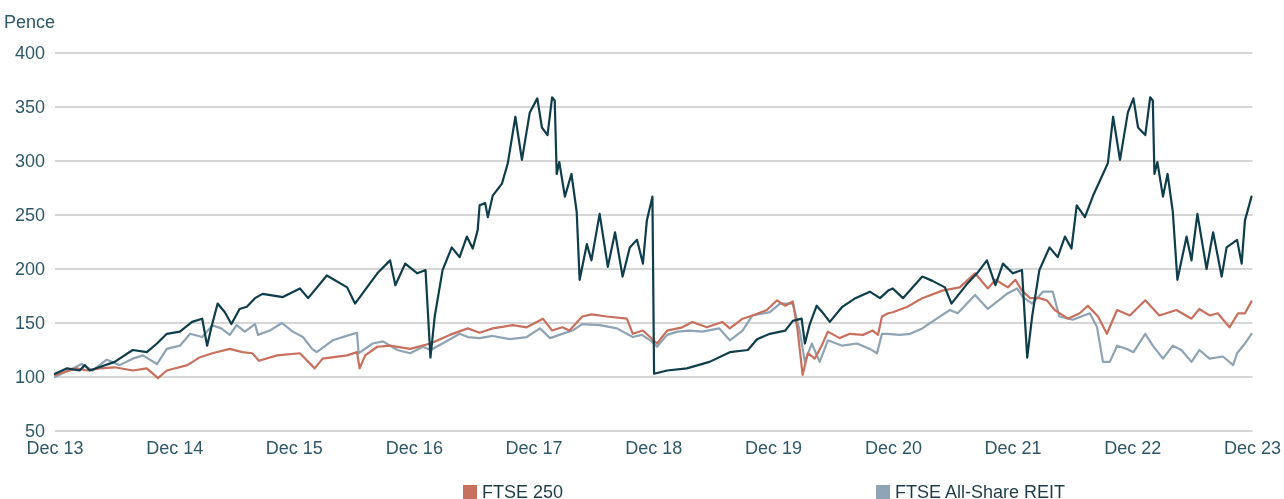 The image size is (1284, 499). I want to click on legend-label: FTSE All-Share REIT, so click(980, 490).